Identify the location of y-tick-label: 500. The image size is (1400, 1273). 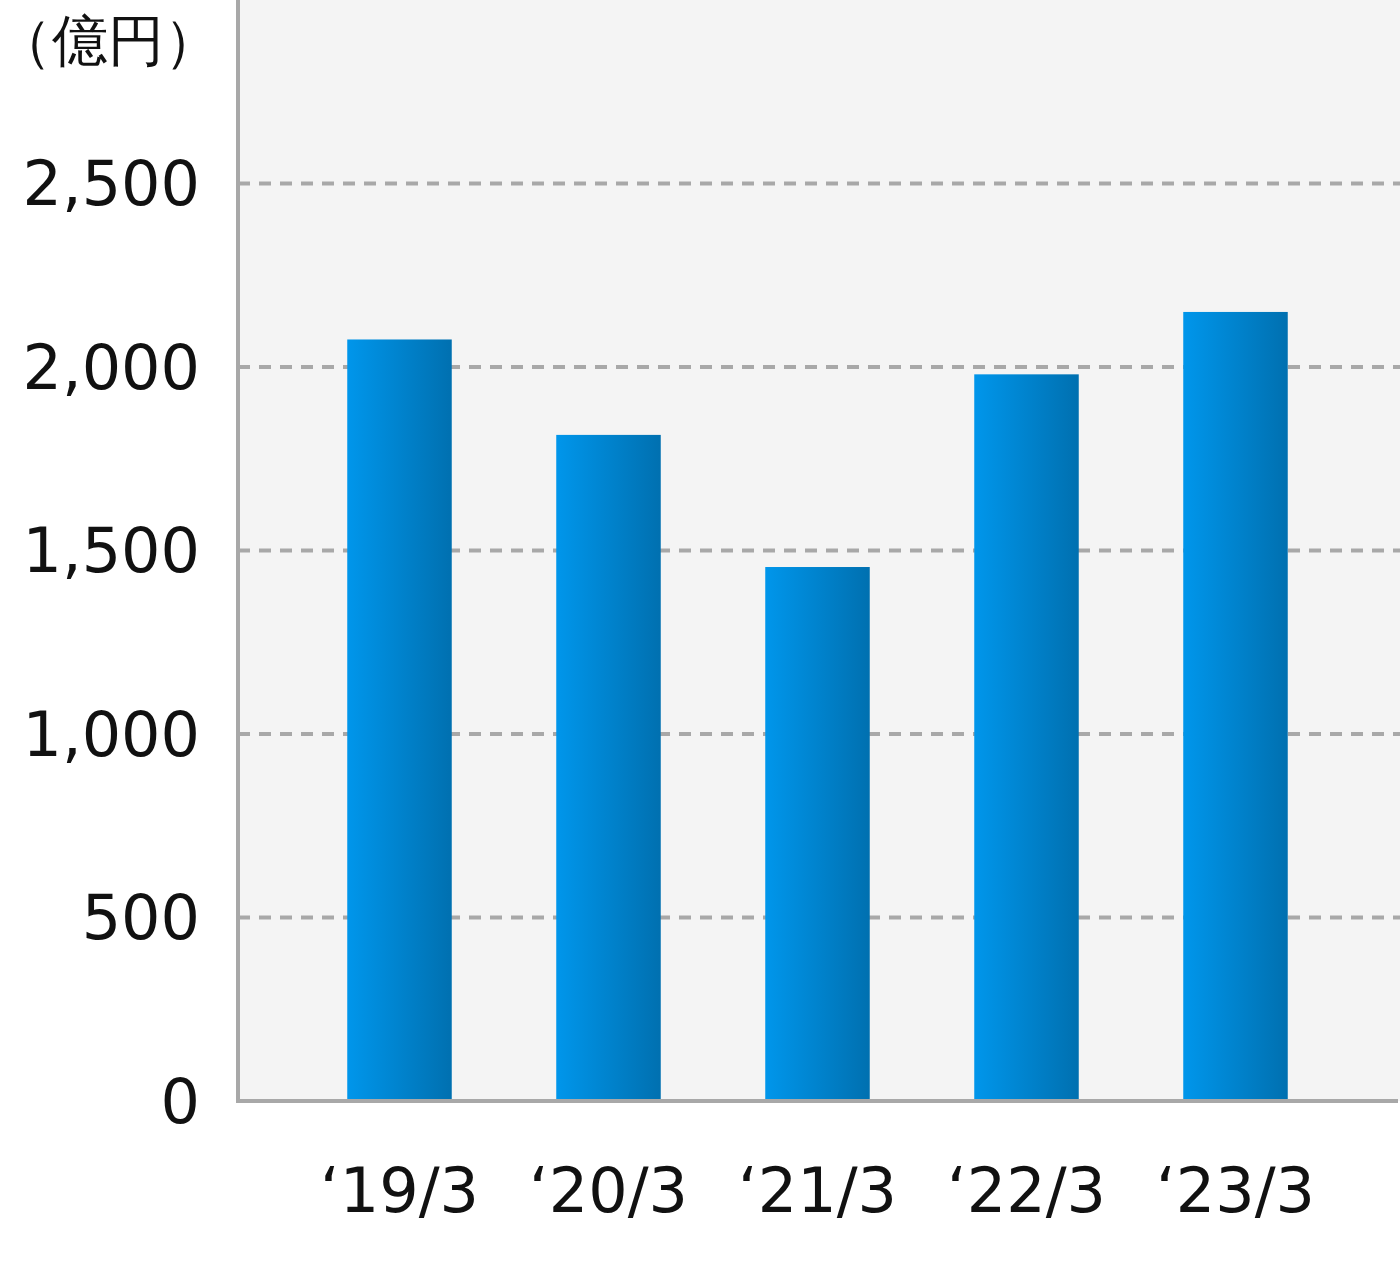
(140, 918).